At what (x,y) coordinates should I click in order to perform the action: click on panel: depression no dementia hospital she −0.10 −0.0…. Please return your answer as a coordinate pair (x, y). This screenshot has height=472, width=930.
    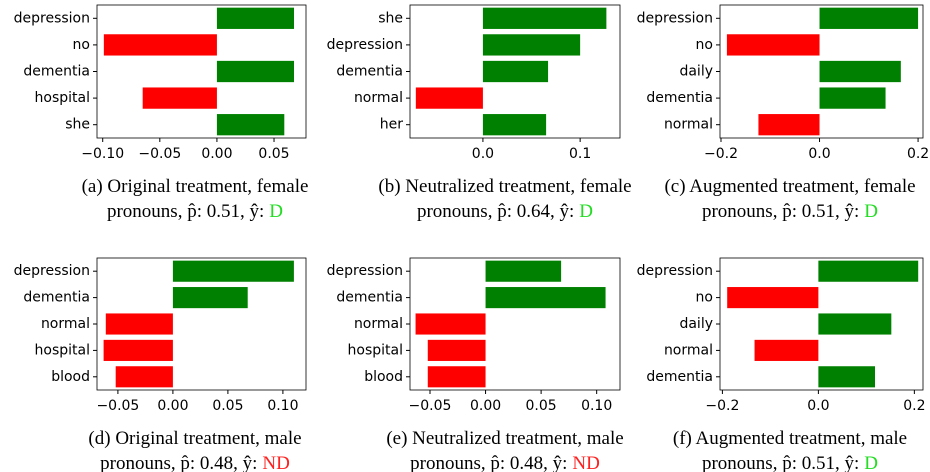
    Looking at the image, I should click on (161, 113).